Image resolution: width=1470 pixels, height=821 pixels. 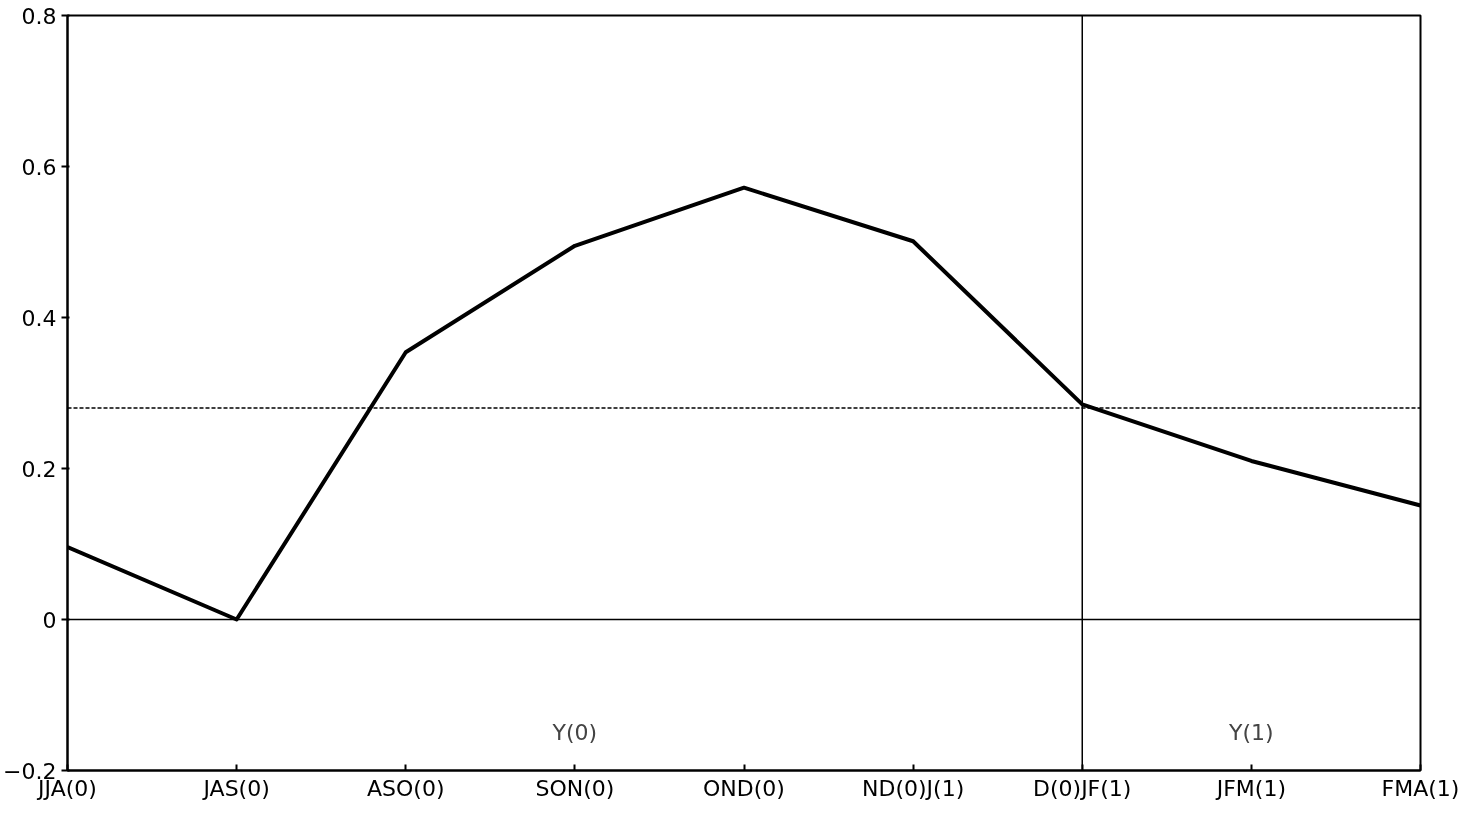 I want to click on x-tick-label: ASO(0), so click(x=406, y=788).